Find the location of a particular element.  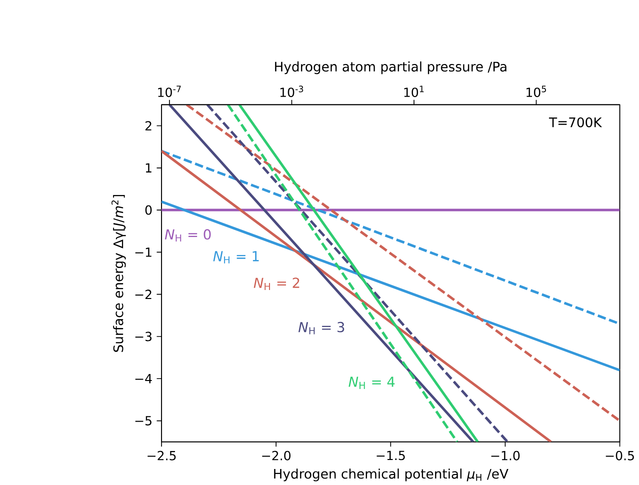

y-tick-label: −4 is located at coordinates (143, 379).